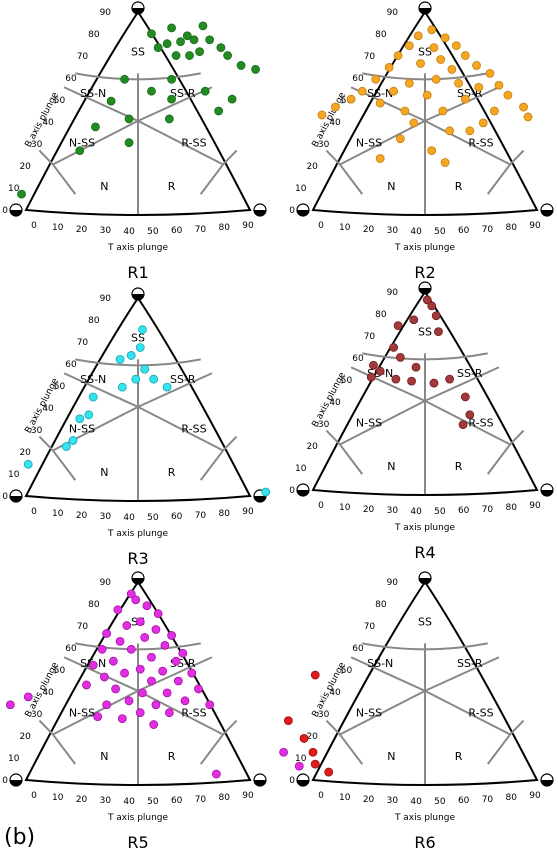 The image size is (558, 850). Describe the element at coordinates (369, 230) in the screenshot. I see `tick-t-20: 20` at that location.